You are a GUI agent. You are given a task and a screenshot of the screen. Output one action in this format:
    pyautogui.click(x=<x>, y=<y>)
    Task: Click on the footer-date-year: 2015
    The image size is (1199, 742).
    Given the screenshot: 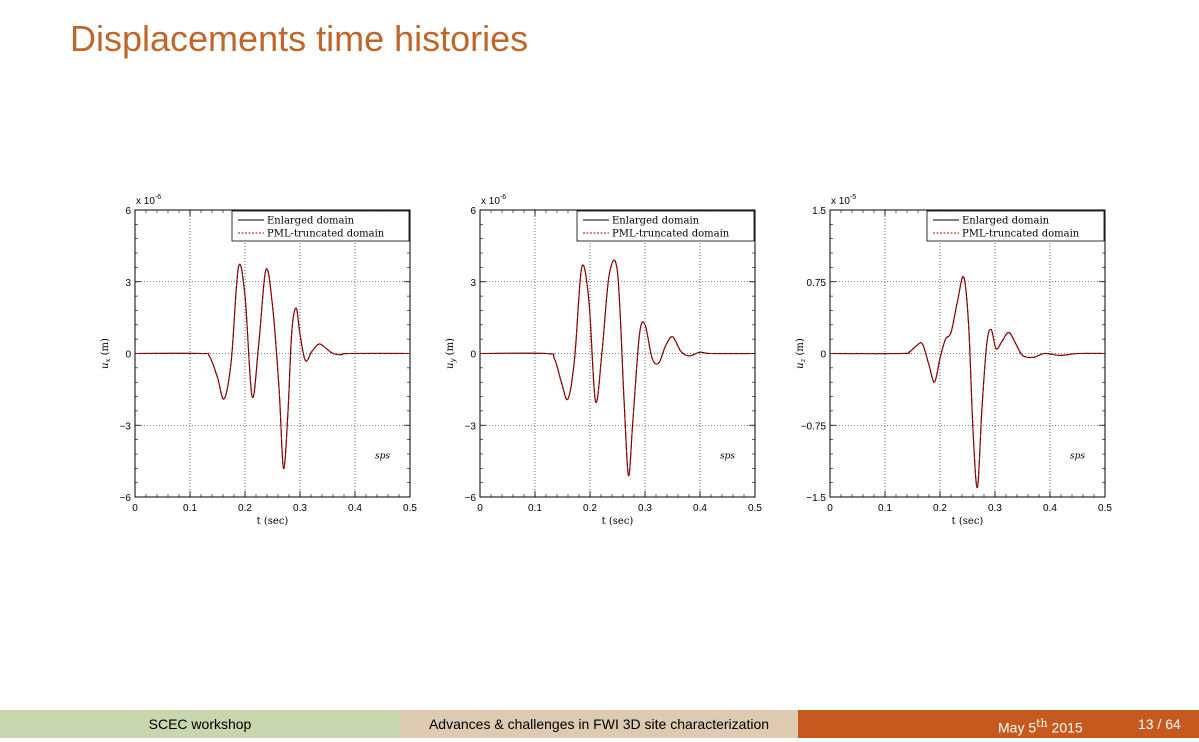 What is the action you would take?
    pyautogui.click(x=1067, y=727)
    